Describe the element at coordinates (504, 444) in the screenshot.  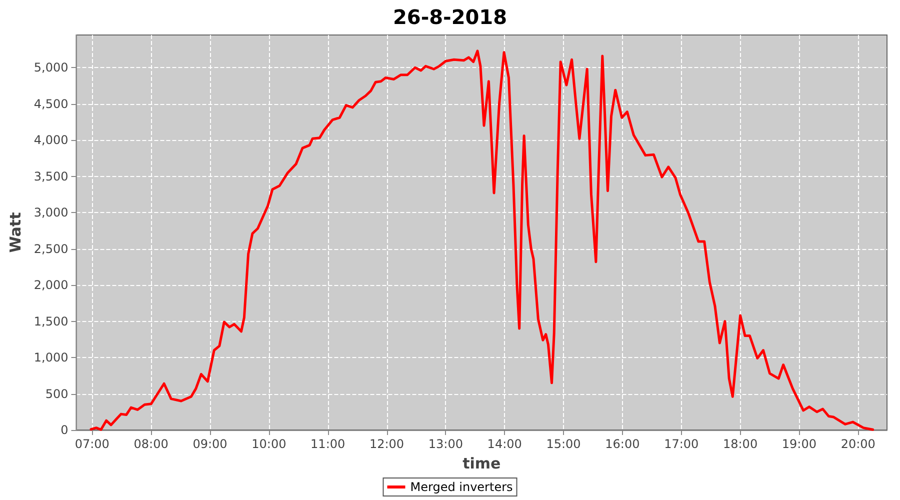
I see `x-tick-label: 14:00` at that location.